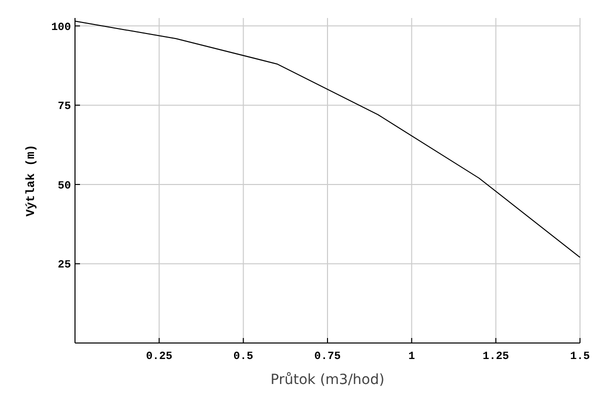 The image size is (600, 400). I want to click on y-tick-label: 25, so click(65, 266).